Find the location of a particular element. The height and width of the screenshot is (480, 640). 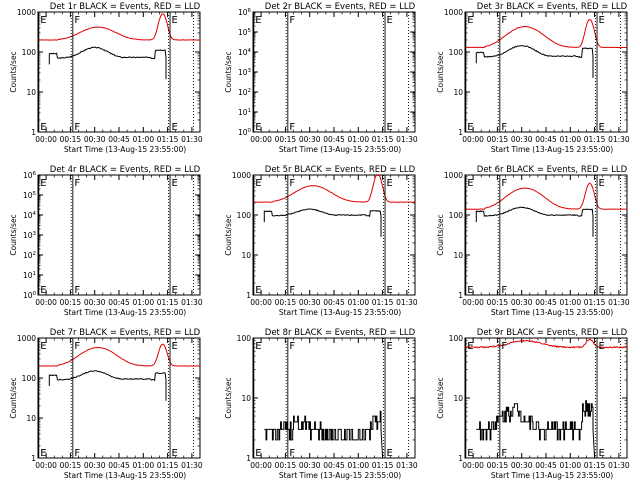

y-tick-label: 106 is located at coordinates (30, 175).